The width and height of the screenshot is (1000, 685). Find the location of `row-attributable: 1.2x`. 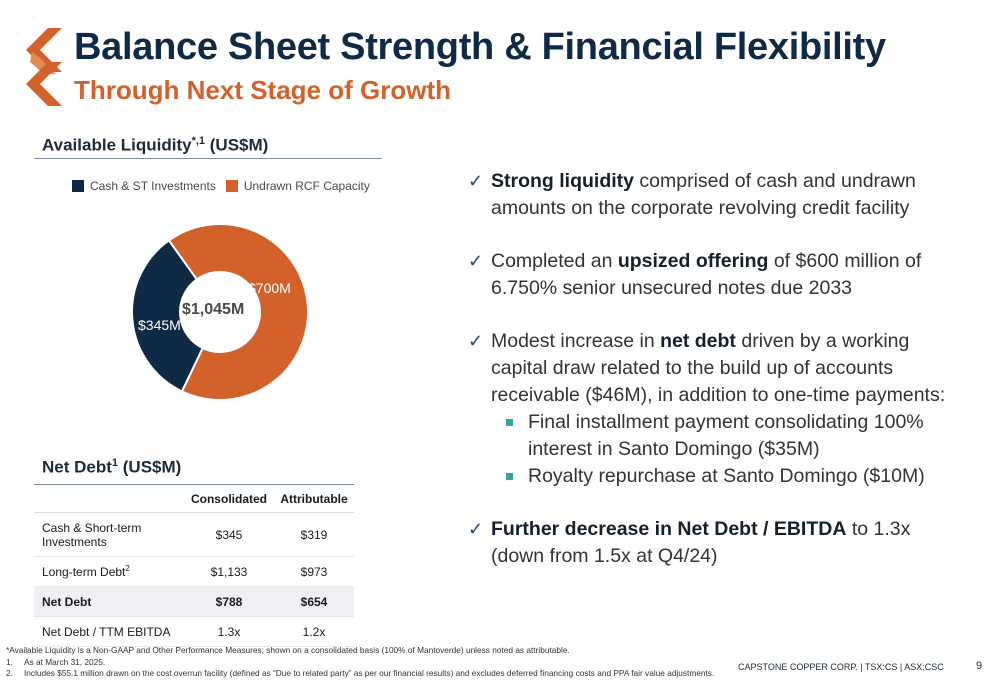

row-attributable: 1.2x is located at coordinates (314, 631).